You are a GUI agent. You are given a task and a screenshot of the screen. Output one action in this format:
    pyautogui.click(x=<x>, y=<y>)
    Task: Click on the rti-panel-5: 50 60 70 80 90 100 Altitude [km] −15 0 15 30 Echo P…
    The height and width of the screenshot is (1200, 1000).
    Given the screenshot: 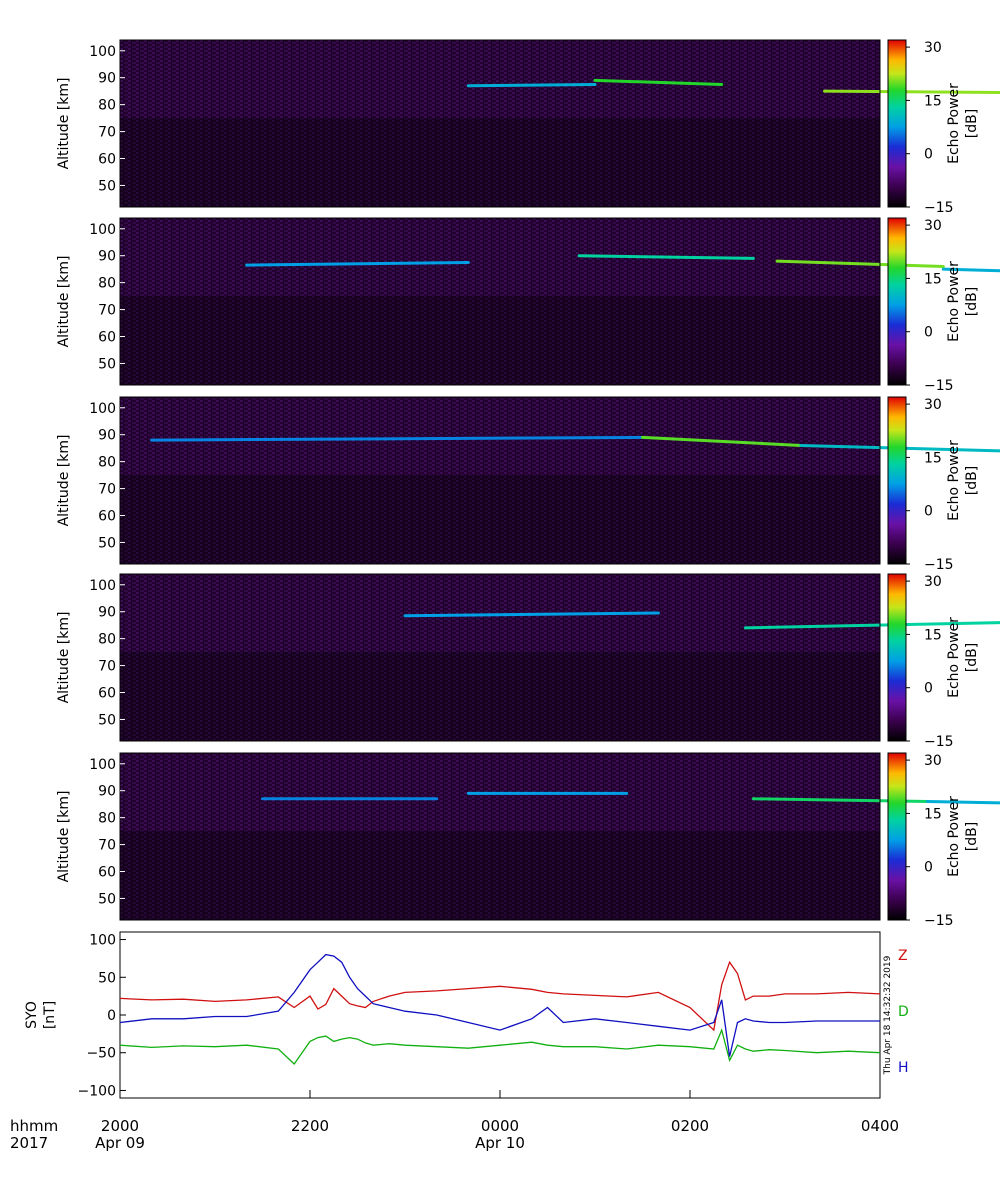 What is the action you would take?
    pyautogui.click(x=528, y=840)
    